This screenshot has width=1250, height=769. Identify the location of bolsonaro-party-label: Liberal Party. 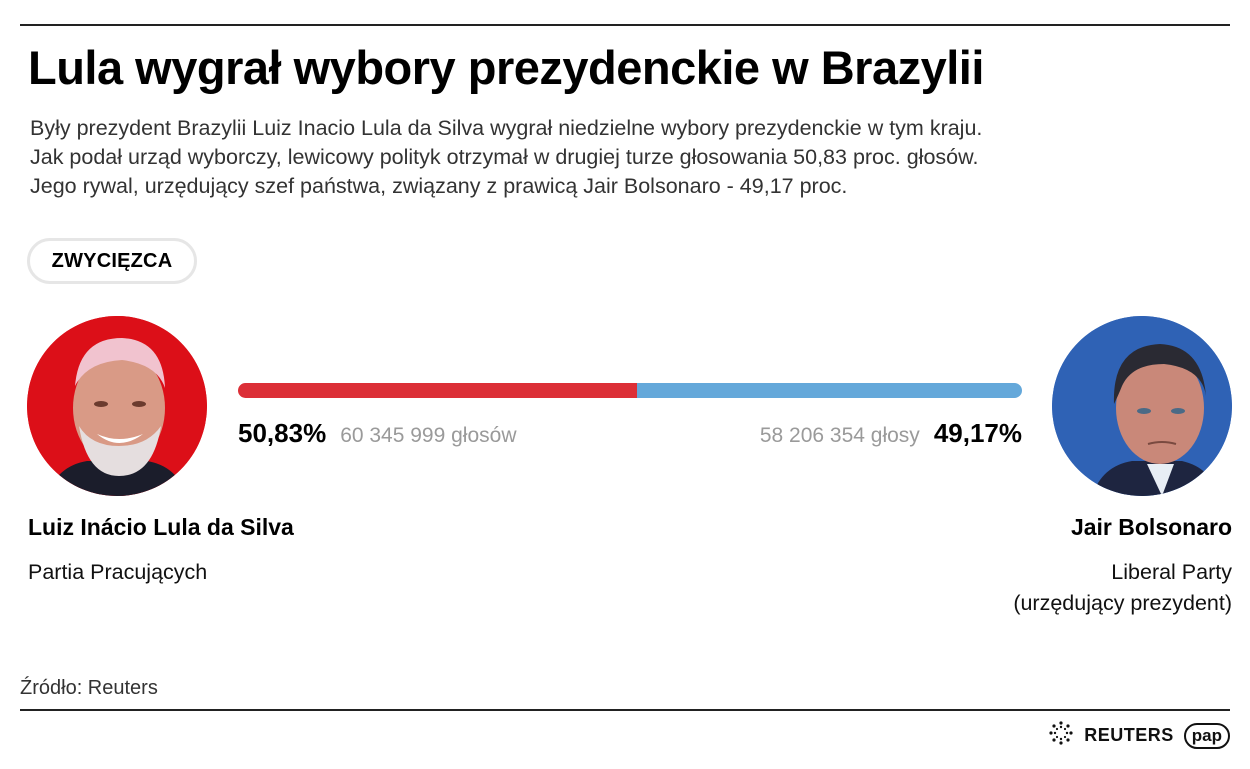
(1171, 572).